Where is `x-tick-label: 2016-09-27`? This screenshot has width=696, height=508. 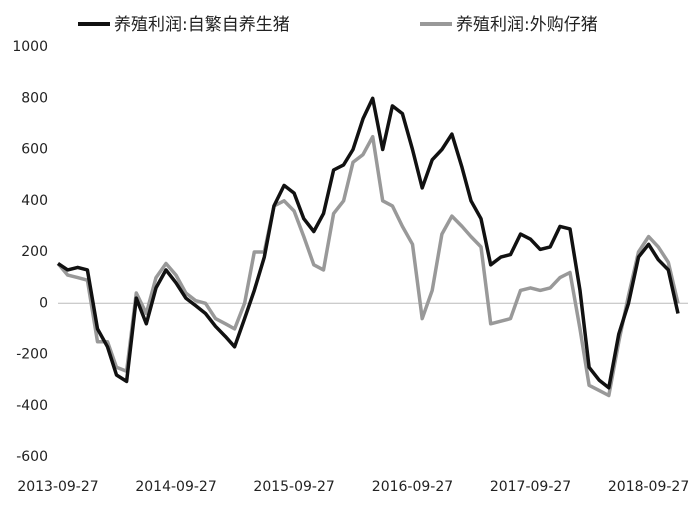
x-tick-label: 2016-09-27 is located at coordinates (412, 487).